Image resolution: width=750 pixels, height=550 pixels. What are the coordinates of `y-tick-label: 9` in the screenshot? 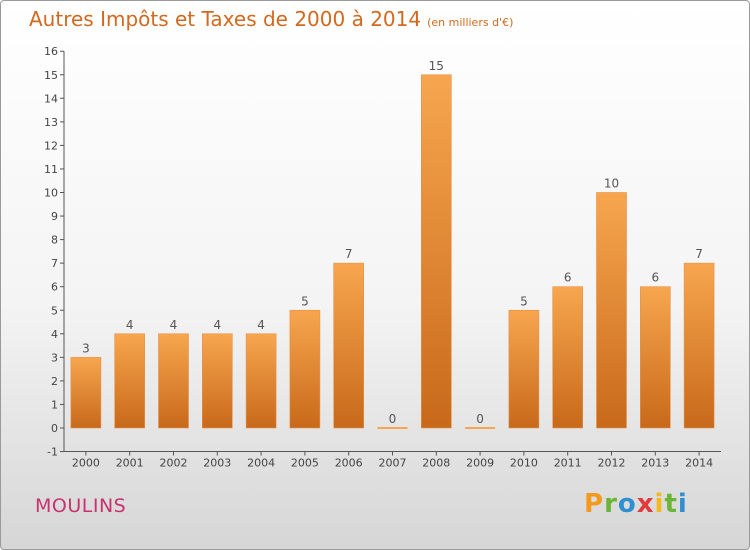 It's located at (54, 216).